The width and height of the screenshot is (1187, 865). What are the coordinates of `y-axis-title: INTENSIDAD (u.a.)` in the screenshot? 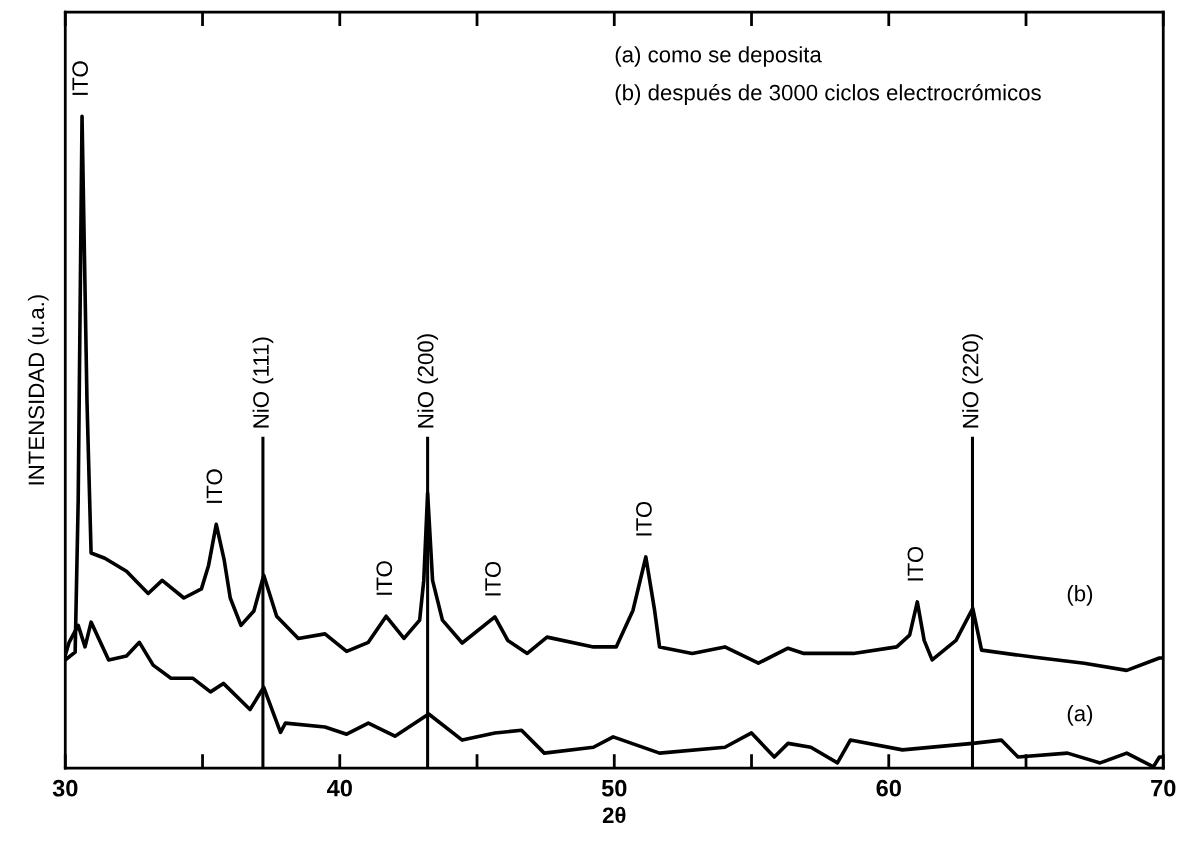 It's located at (38, 390).